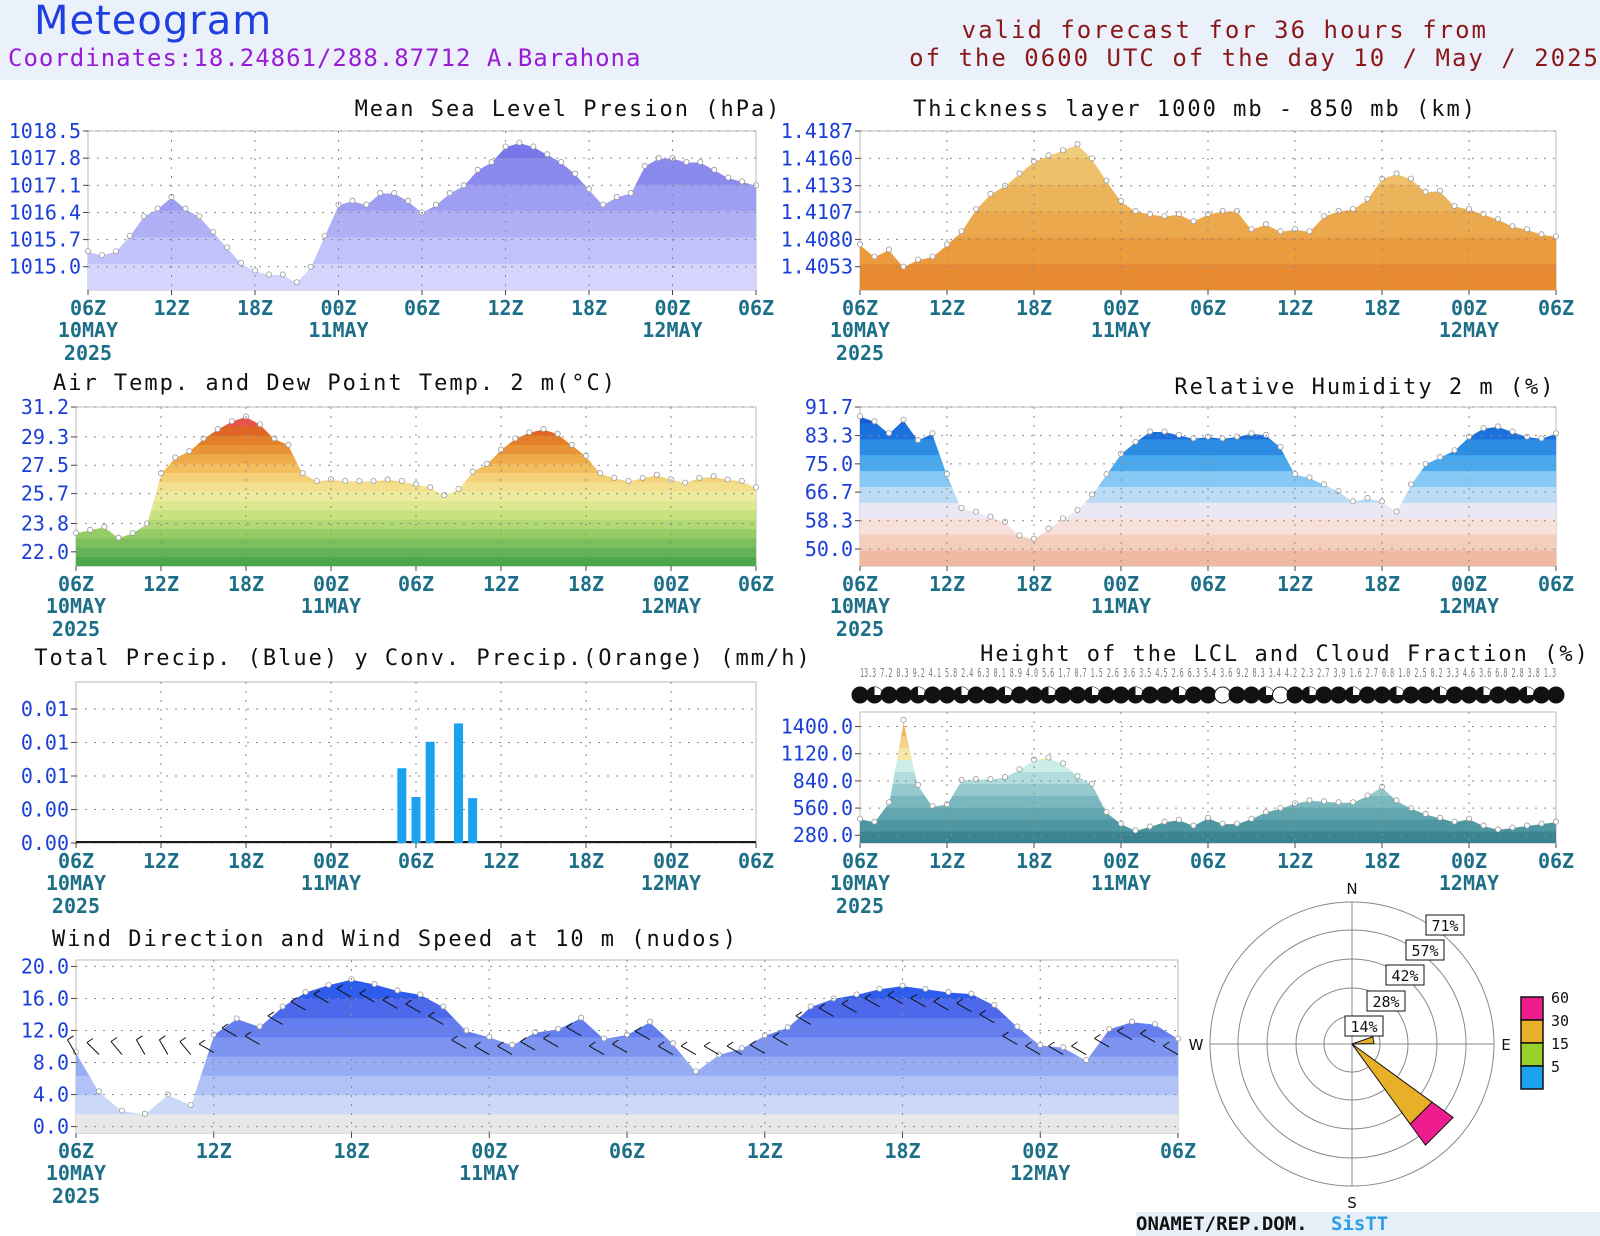 The height and width of the screenshot is (1236, 1600). Describe the element at coordinates (88, 330) in the screenshot. I see `mslp-date-label: 10MAY` at that location.